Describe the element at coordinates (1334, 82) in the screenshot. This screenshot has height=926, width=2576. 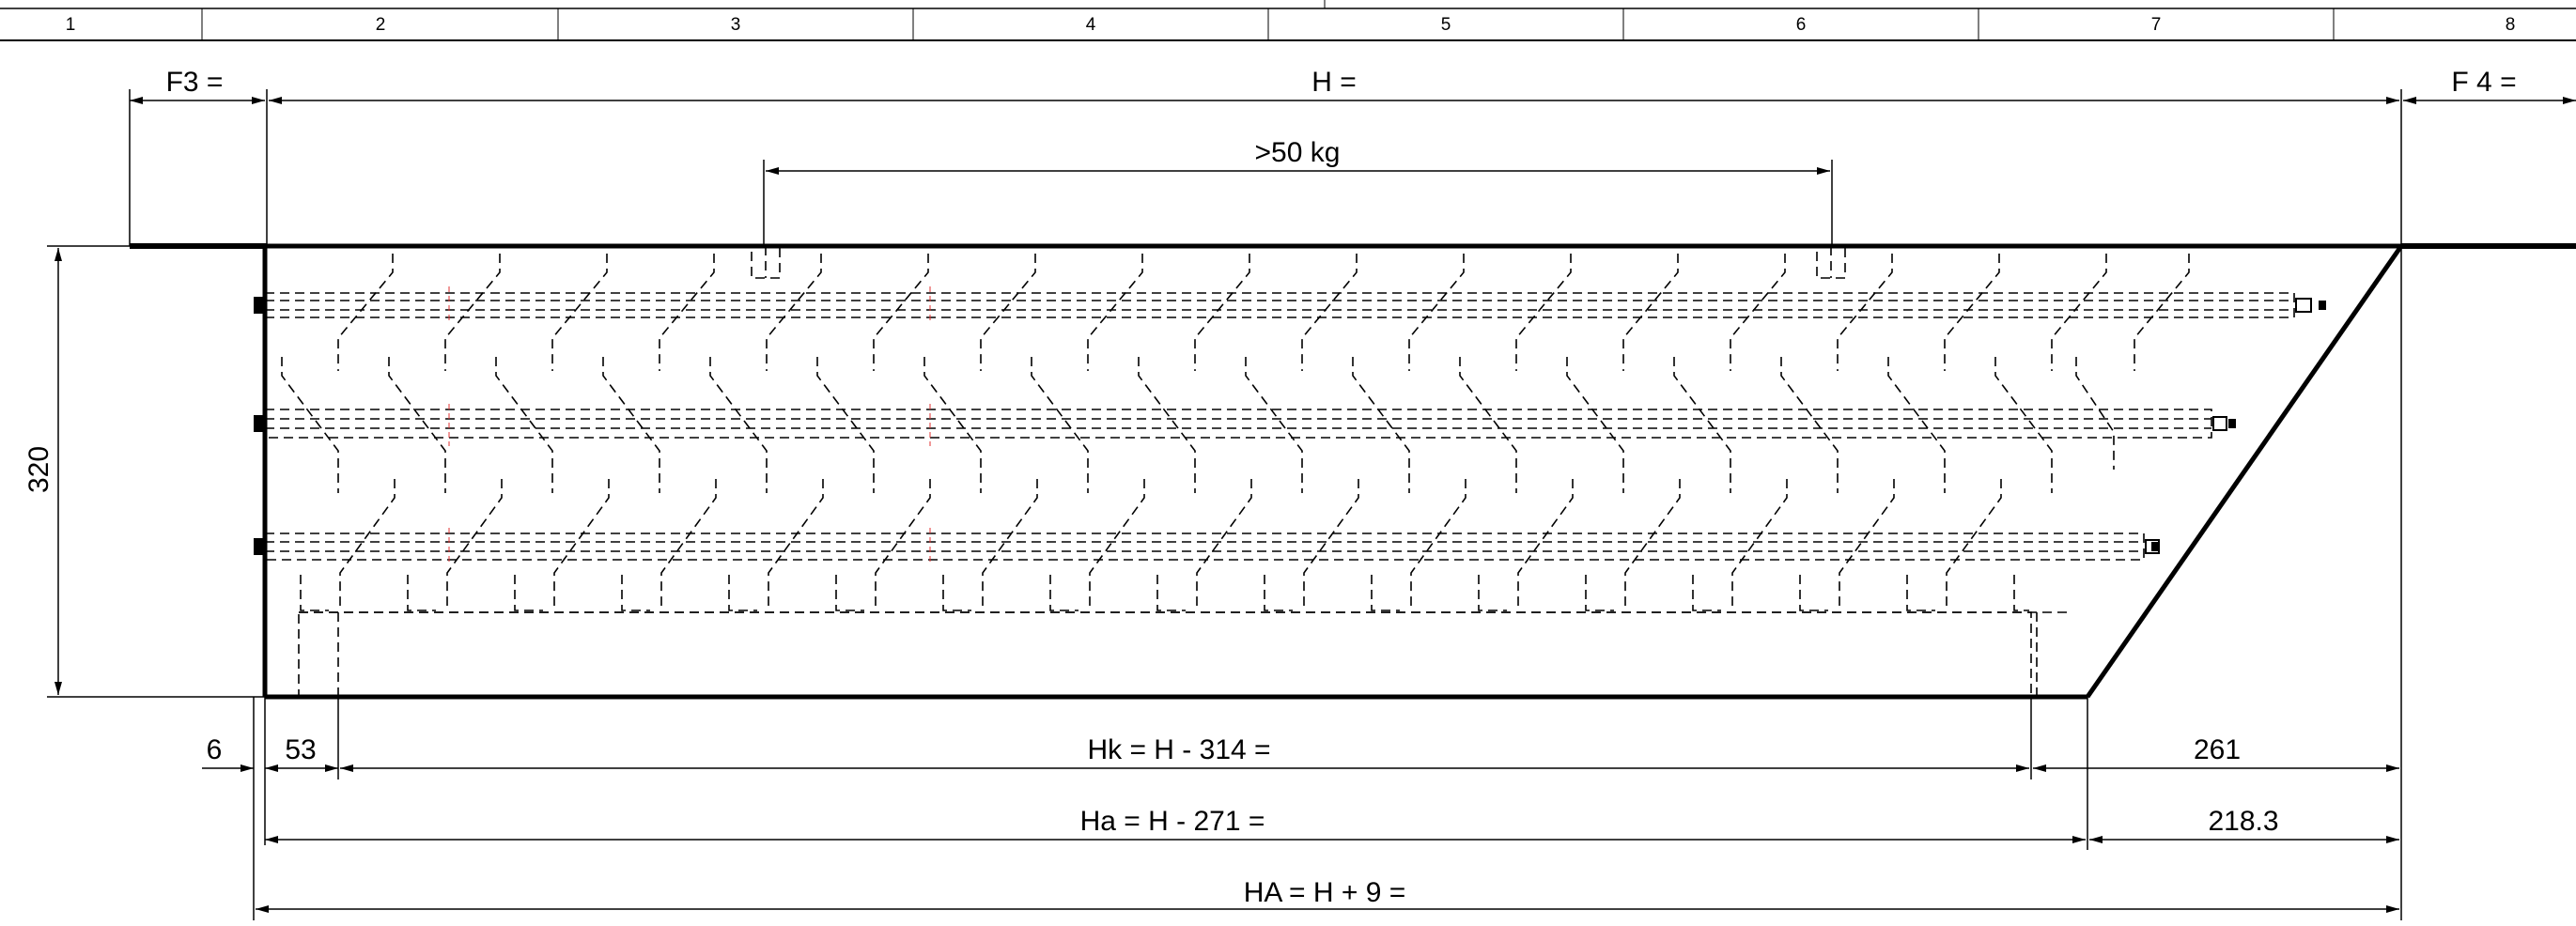
I see `dim-h: H =` at that location.